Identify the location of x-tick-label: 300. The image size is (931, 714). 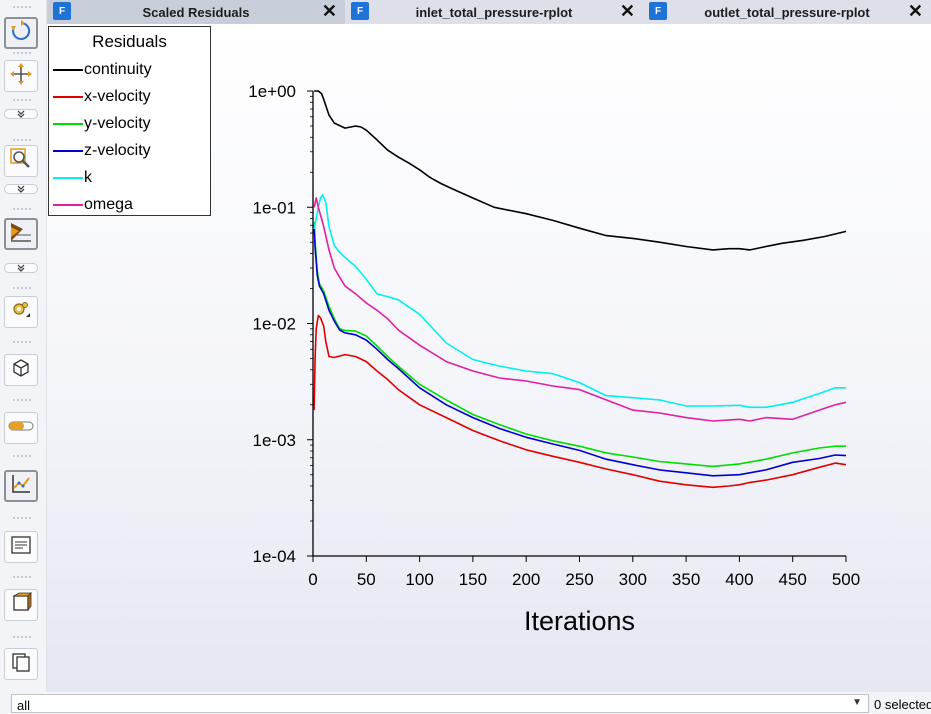
(633, 579).